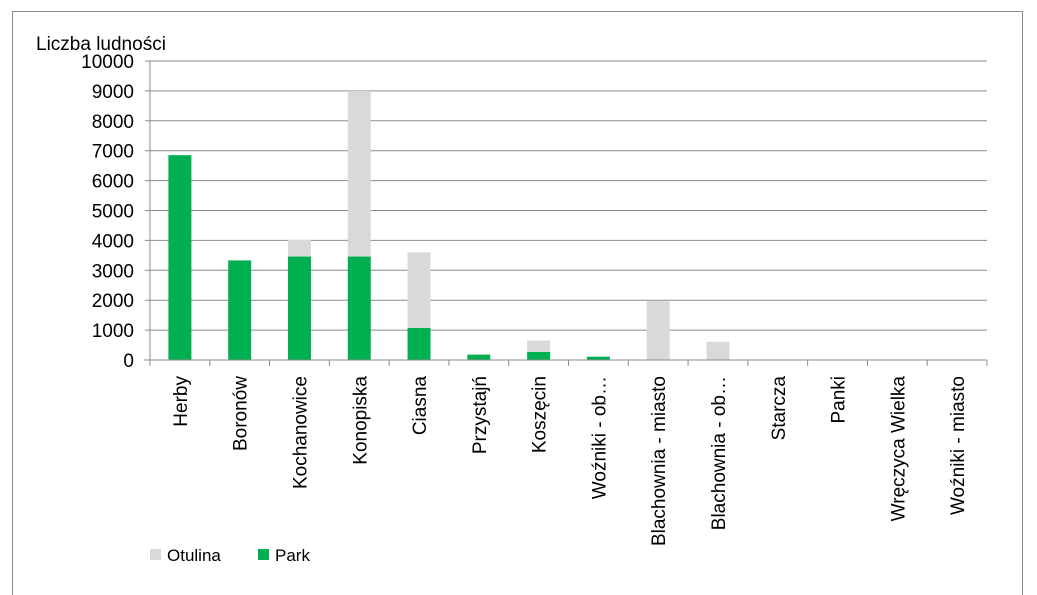 This screenshot has height=595, width=1037. I want to click on y-tick-label: 6000, so click(113, 182).